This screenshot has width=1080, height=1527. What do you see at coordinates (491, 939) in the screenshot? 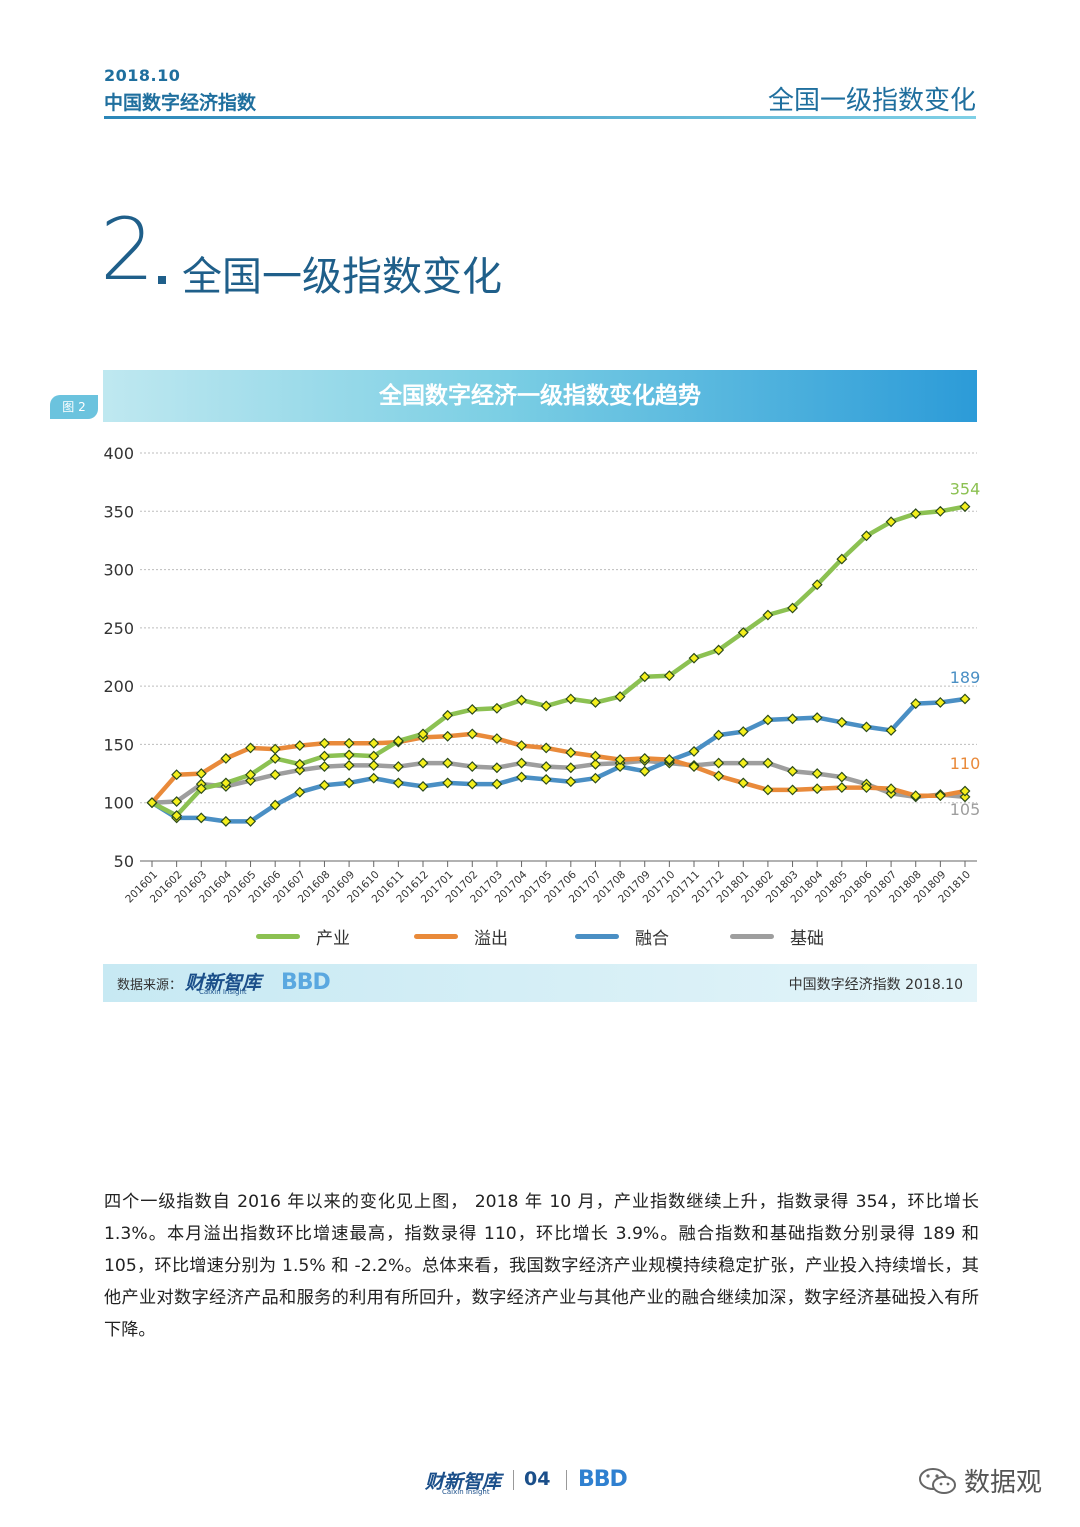
I see `legend-label: 溢出` at bounding box center [491, 939].